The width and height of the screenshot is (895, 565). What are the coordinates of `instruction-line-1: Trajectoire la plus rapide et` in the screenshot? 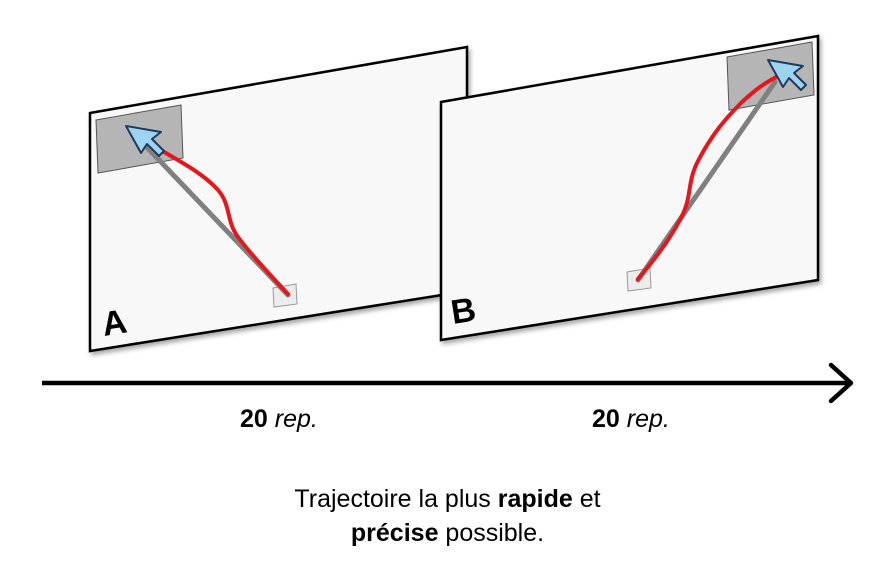 It's located at (447, 499).